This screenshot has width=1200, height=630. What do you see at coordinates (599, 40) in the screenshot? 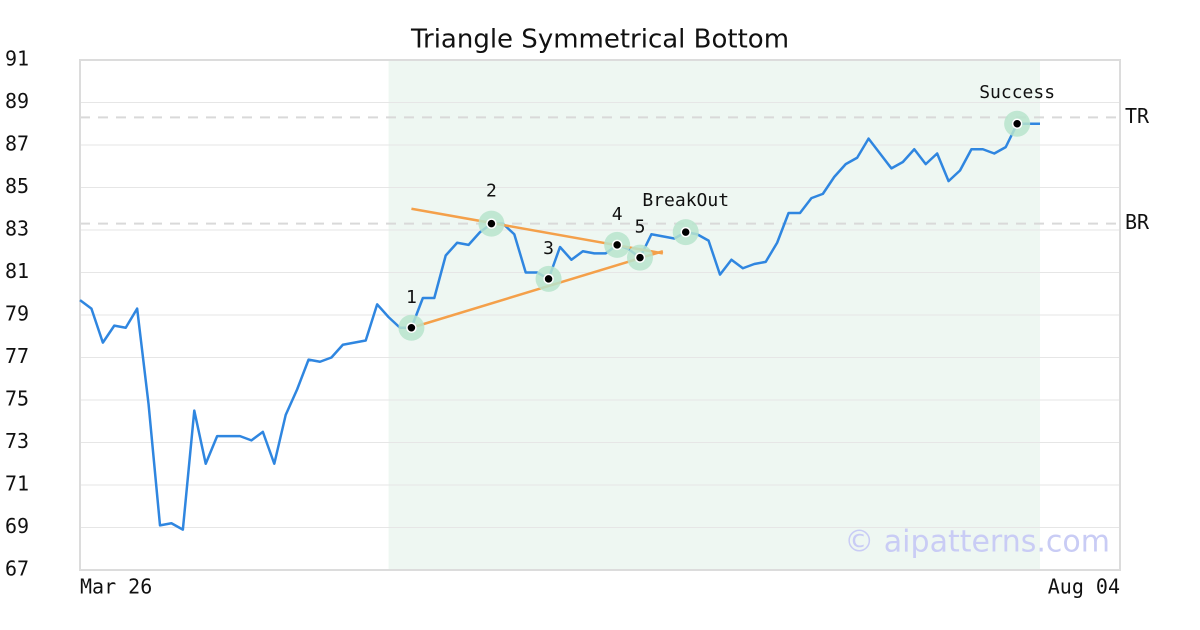
I see `chart-title: Triangle Symmetrical Bottom` at bounding box center [599, 40].